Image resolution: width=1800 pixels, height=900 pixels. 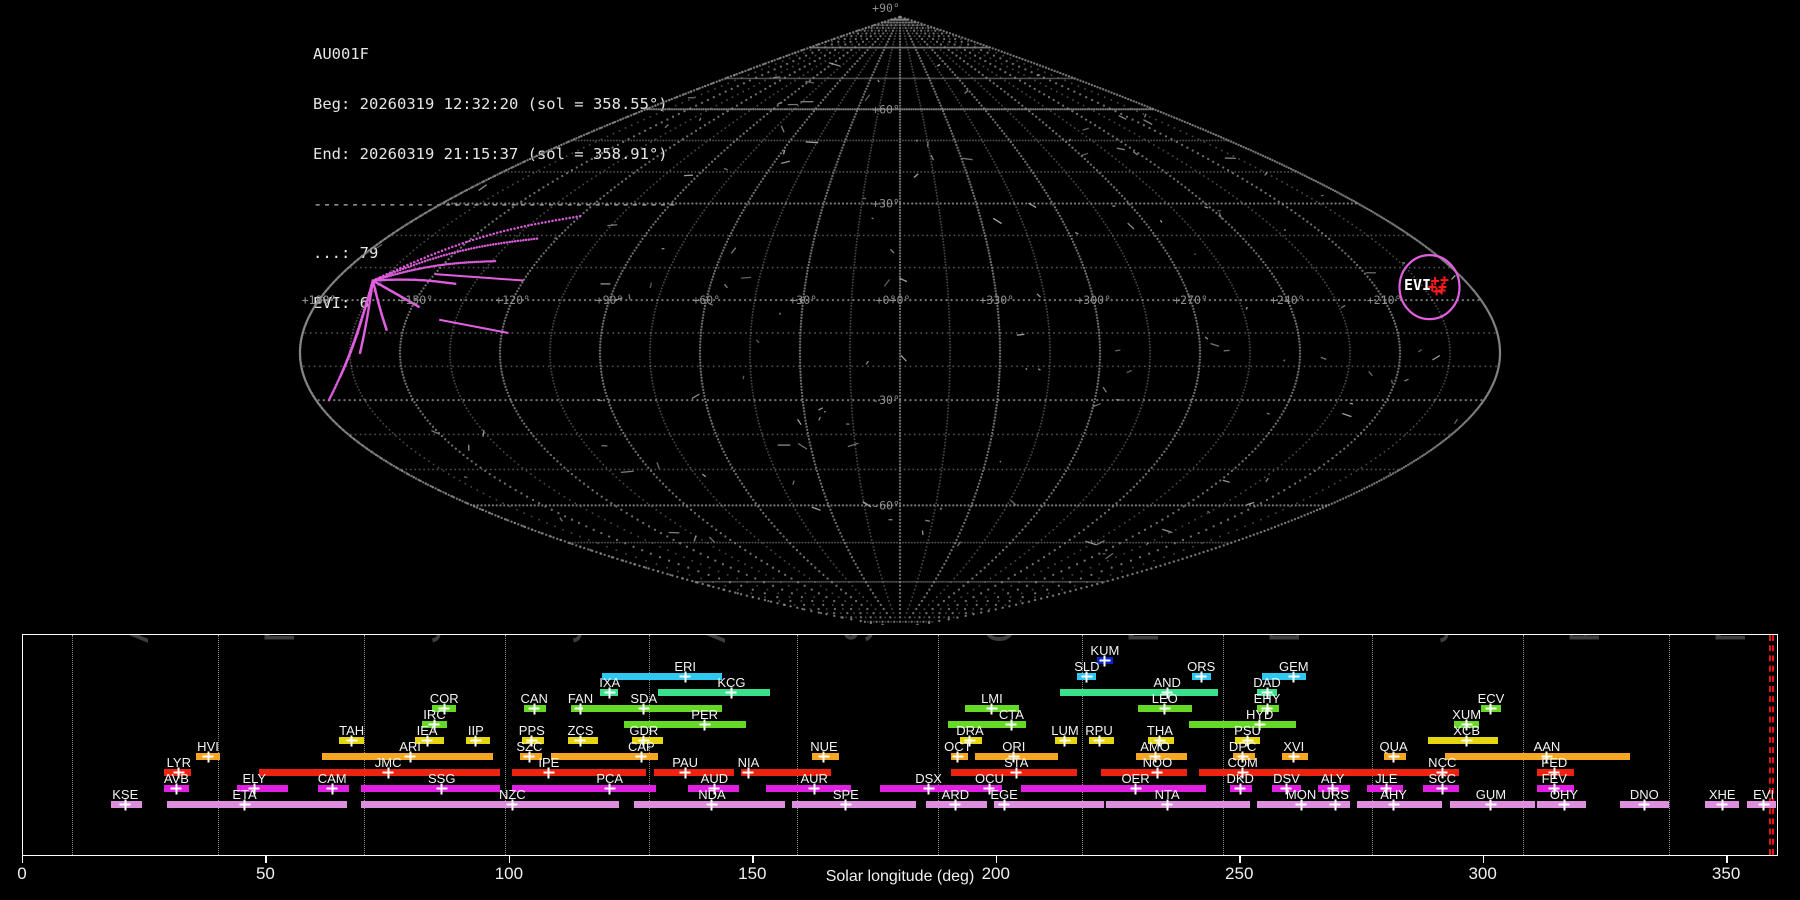 What do you see at coordinates (685, 762) in the screenshot?
I see `shower-code-label: PAU` at bounding box center [685, 762].